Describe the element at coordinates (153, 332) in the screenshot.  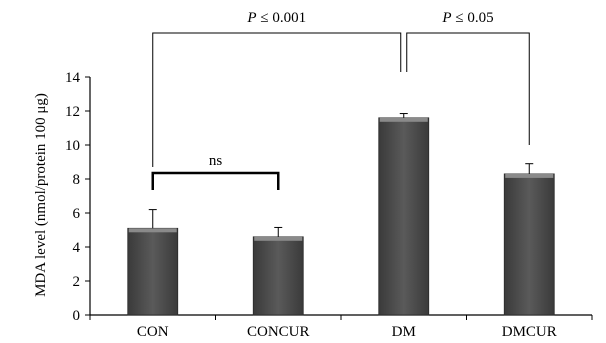
I see `x-tick-label: CON` at that location.